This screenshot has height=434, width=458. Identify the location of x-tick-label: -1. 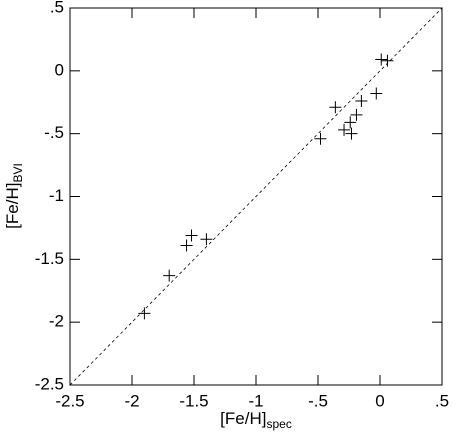
(255, 400).